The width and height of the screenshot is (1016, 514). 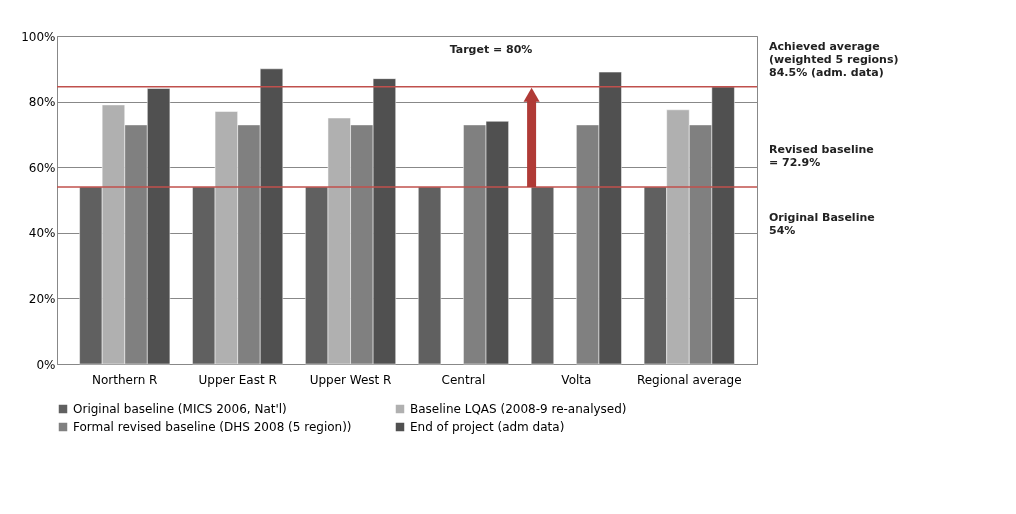 I want to click on y-tick-label: 40%, so click(x=42, y=233).